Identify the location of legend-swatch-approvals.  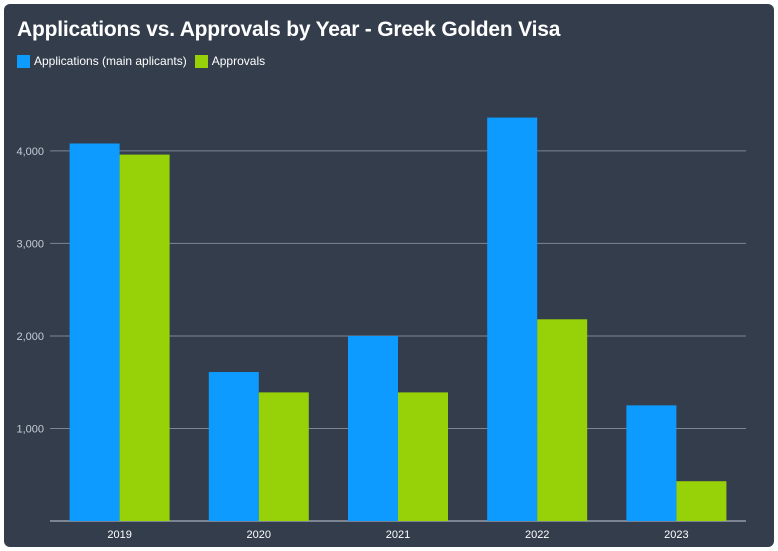
(201, 61).